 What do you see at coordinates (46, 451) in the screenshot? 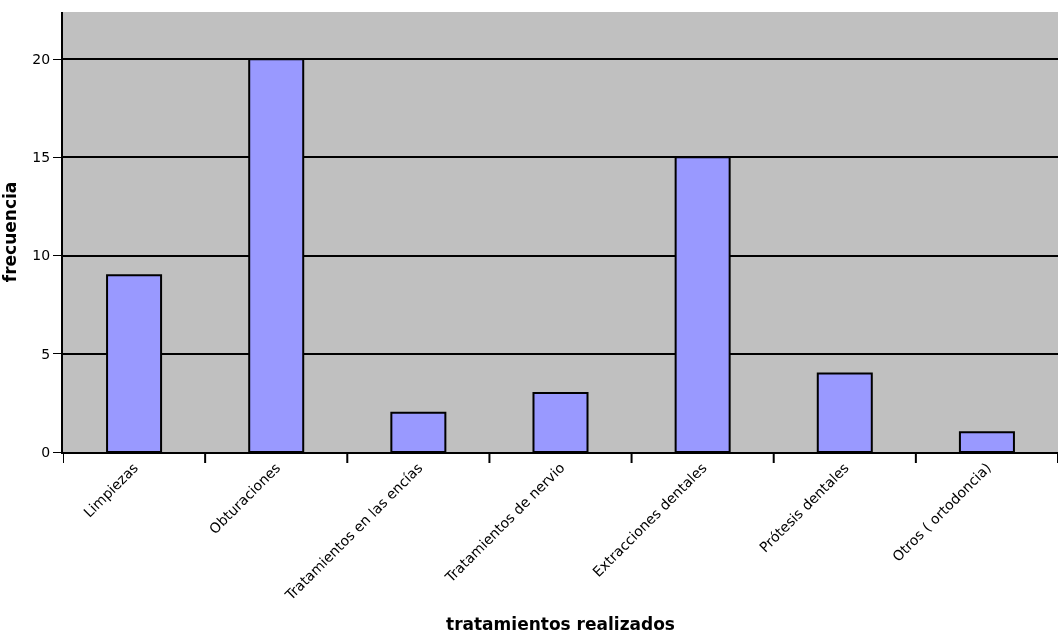
I see `y-tick-label: 0` at bounding box center [46, 451].